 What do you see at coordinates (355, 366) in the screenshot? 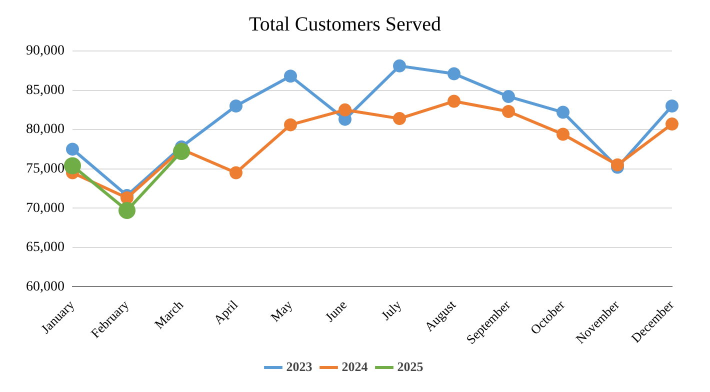
I see `legend-label: 2024` at bounding box center [355, 366].